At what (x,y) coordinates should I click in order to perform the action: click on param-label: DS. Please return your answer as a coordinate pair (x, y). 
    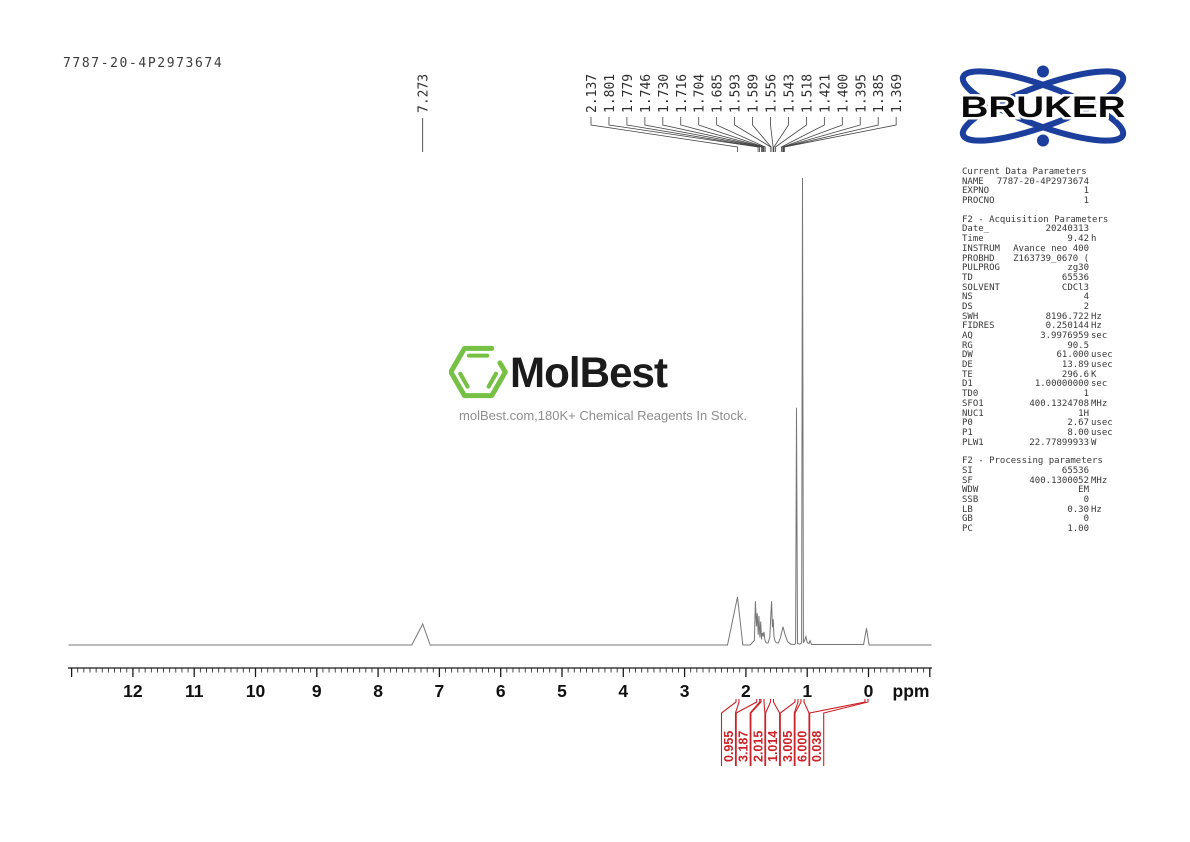
    Looking at the image, I should click on (967, 306).